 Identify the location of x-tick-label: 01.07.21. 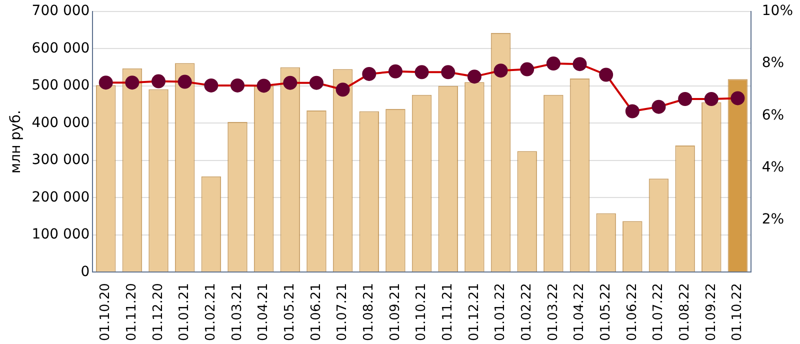
(342, 312).